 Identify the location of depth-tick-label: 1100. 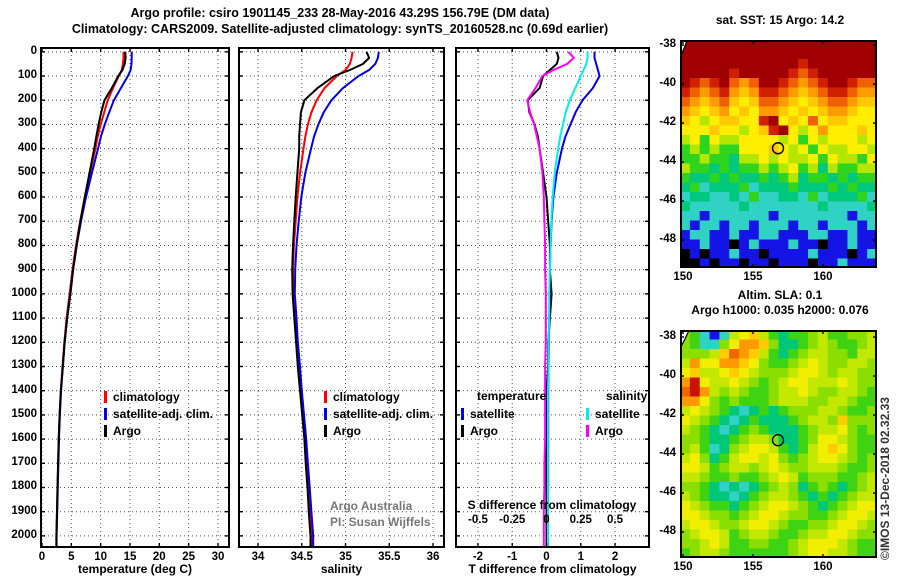
(24, 317).